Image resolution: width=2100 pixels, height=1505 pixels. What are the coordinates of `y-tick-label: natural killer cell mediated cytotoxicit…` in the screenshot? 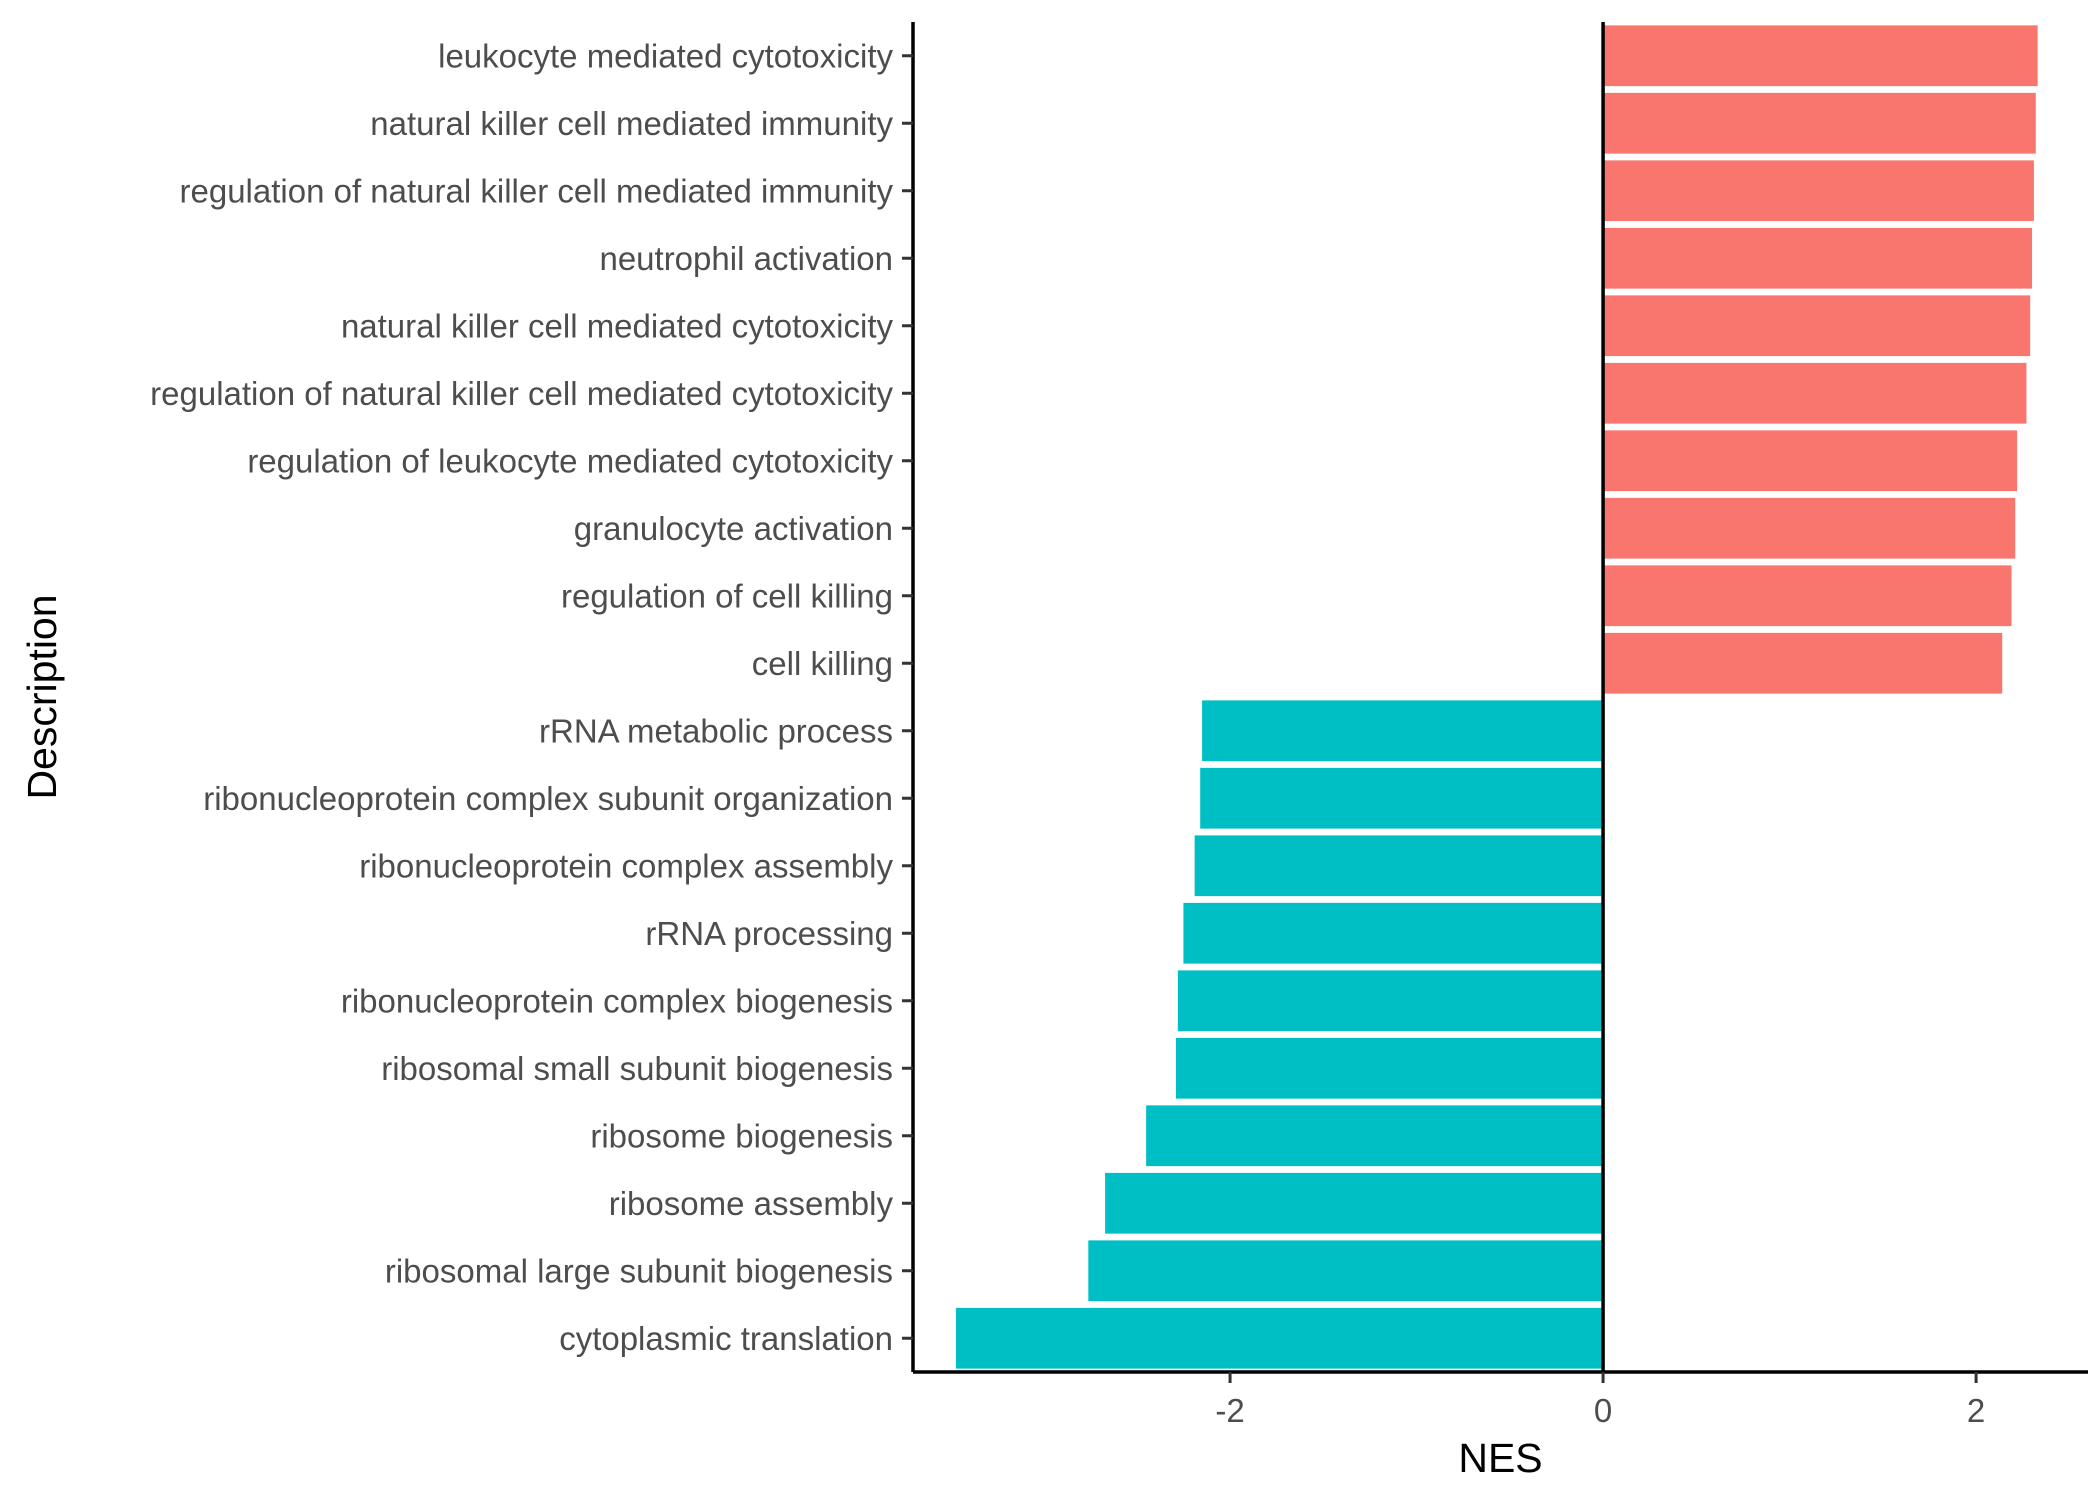 It's located at (617, 325).